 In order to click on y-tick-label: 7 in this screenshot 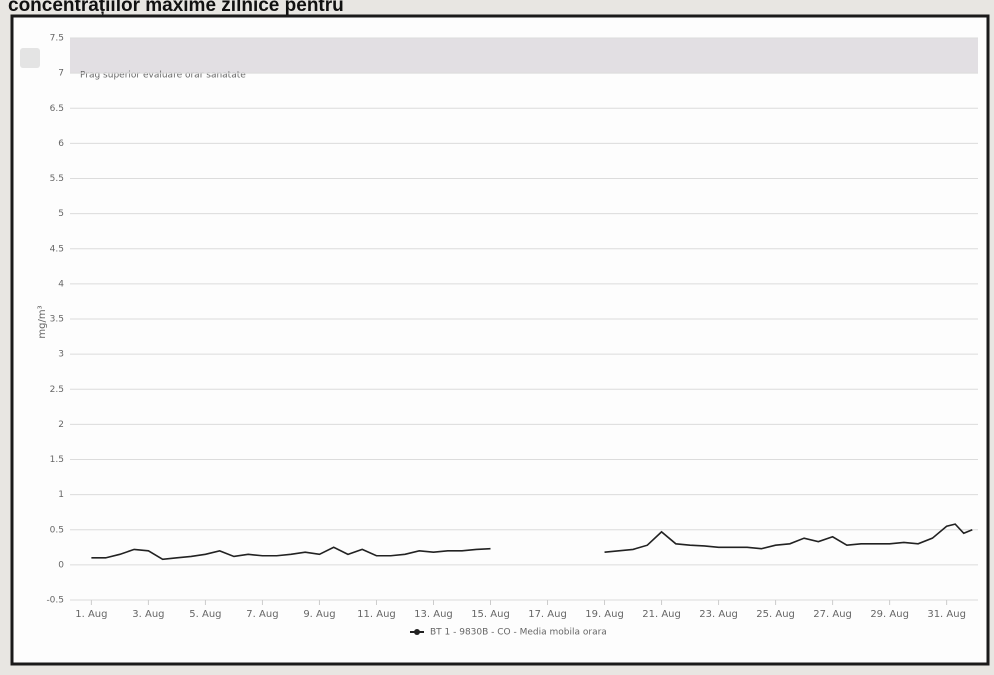, I will do `click(61, 74)`.